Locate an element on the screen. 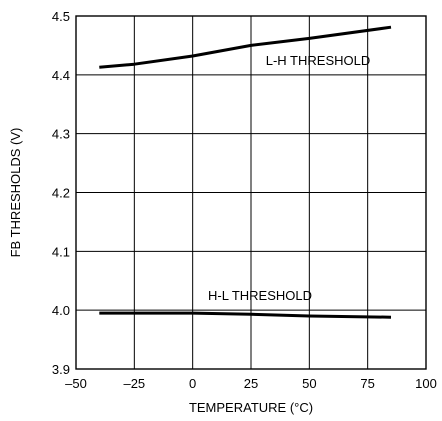 This screenshot has height=421, width=442. y-tick-label: 3.9 is located at coordinates (61, 369).